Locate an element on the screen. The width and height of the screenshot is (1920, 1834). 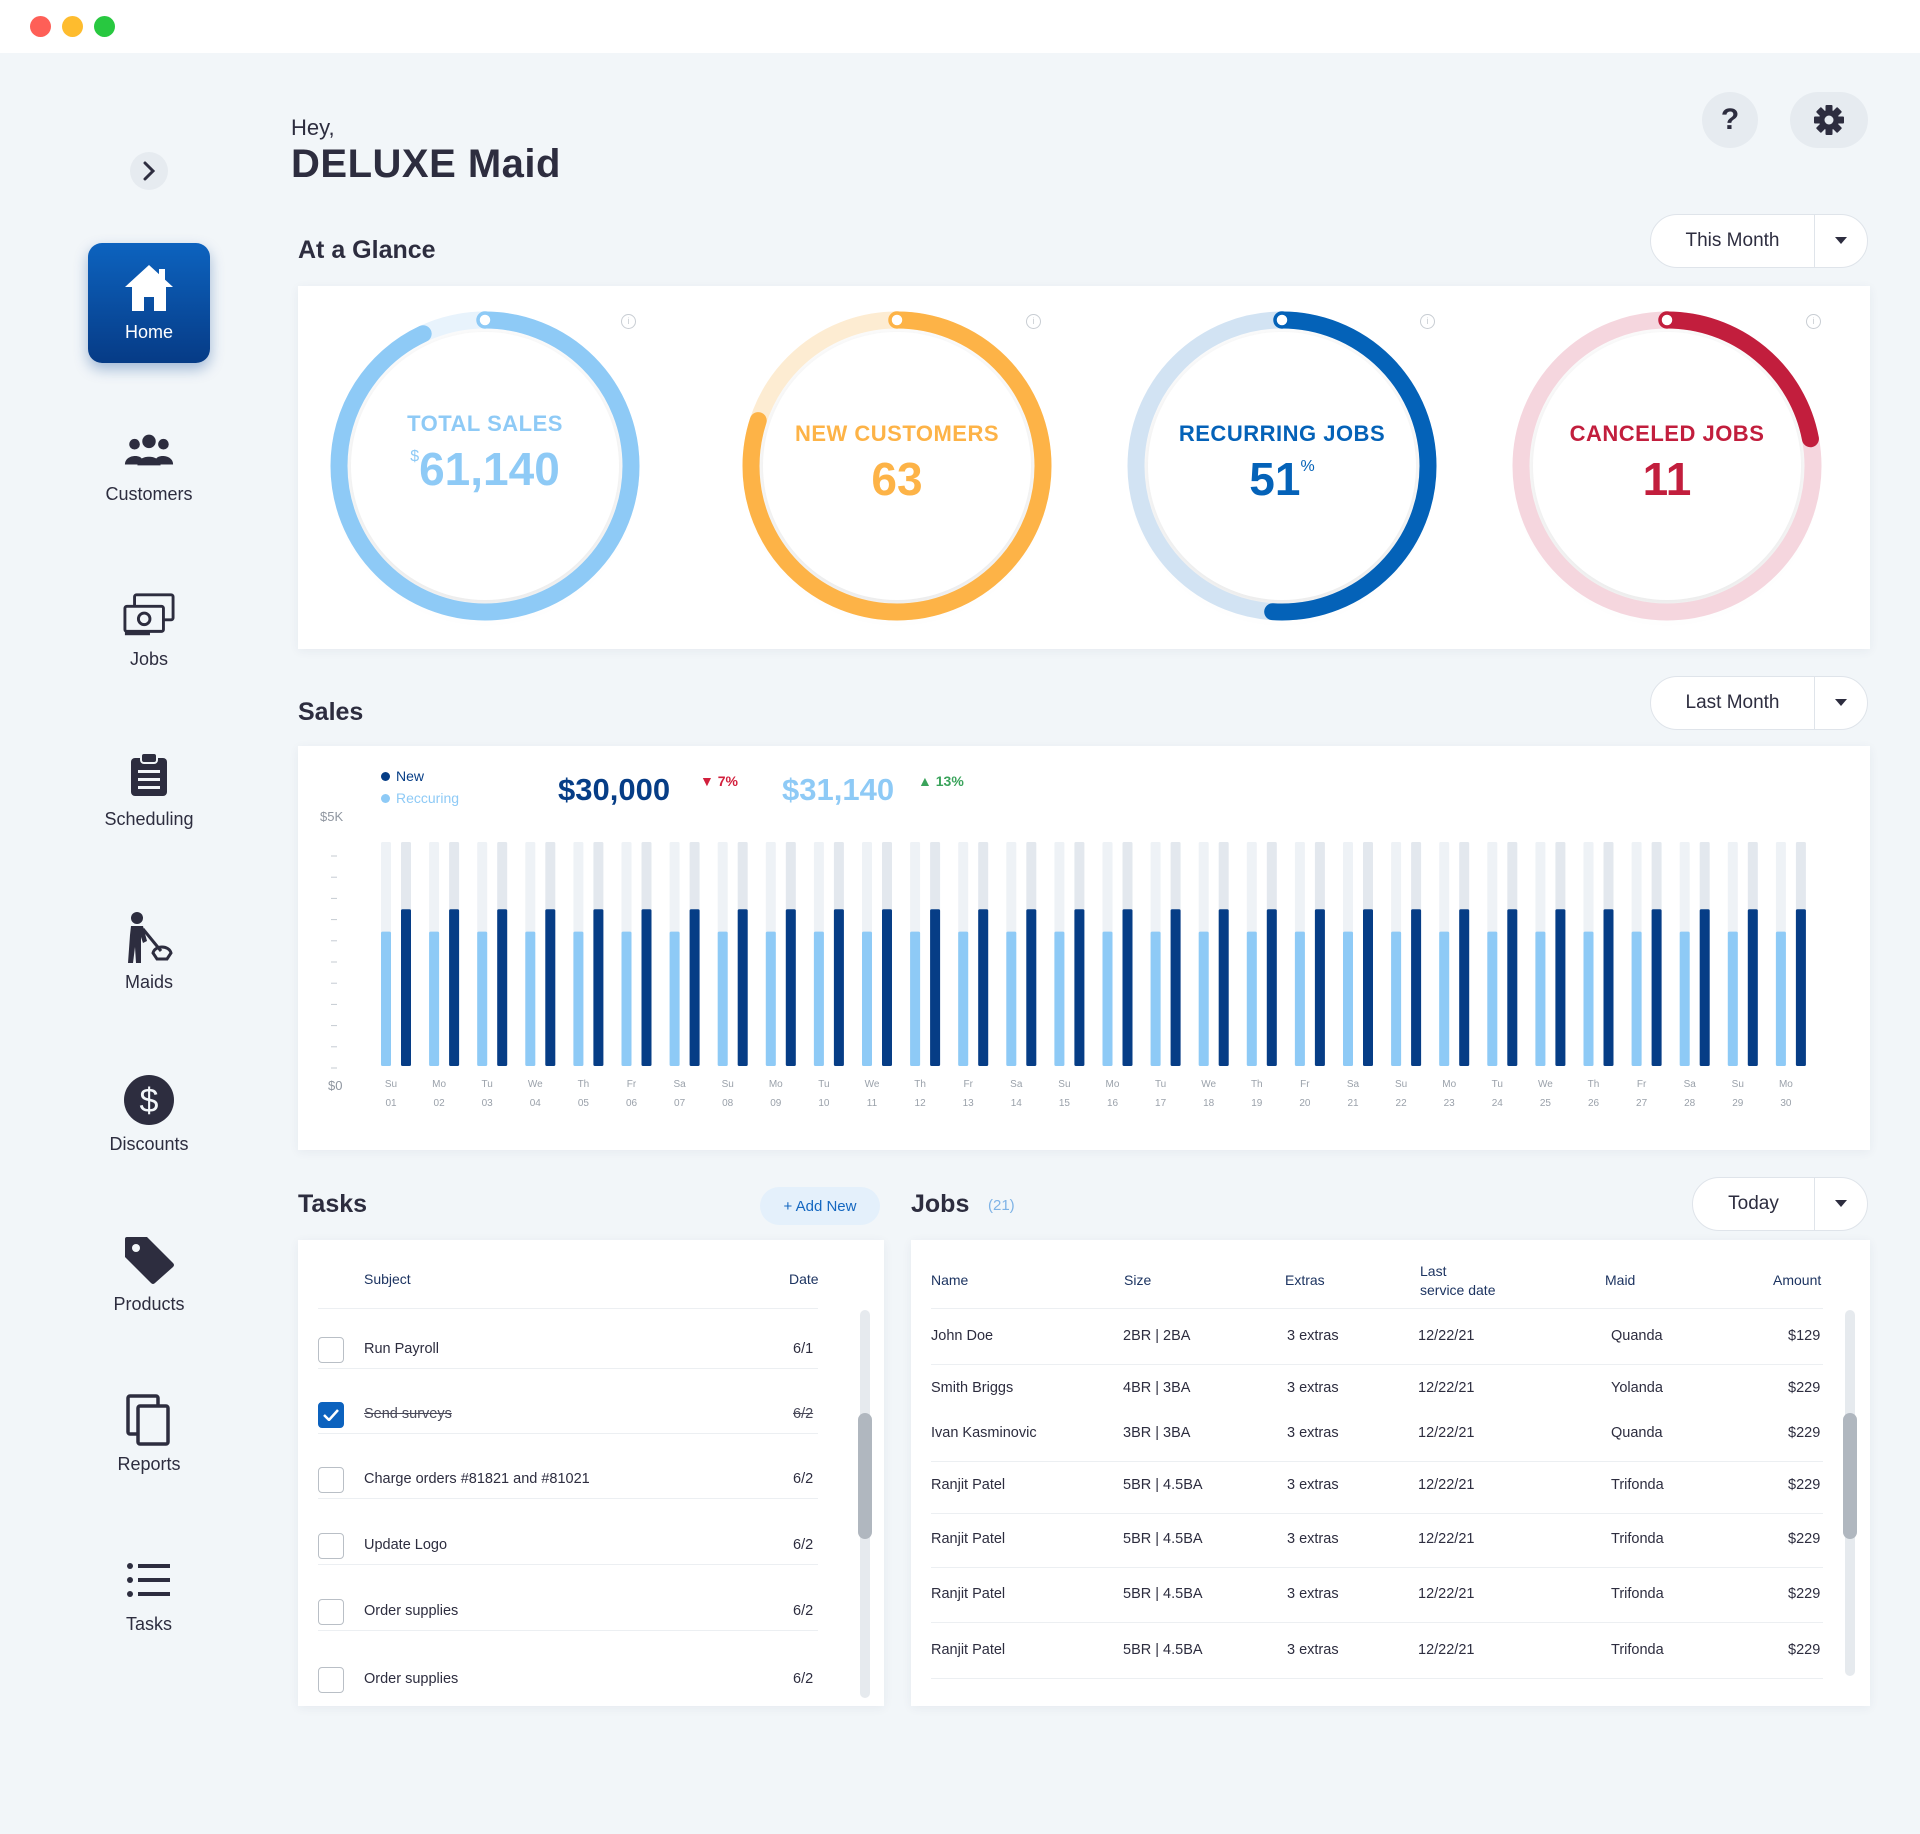
add-task-button: + Add New is located at coordinates (820, 1206).